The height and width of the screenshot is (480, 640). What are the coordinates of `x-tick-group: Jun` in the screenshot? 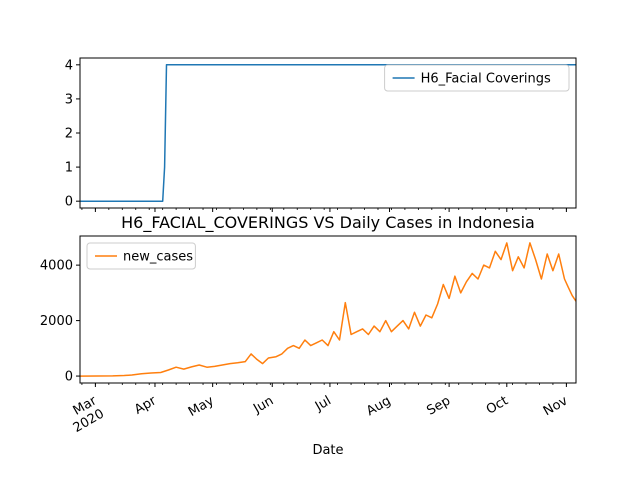 It's located at (263, 405).